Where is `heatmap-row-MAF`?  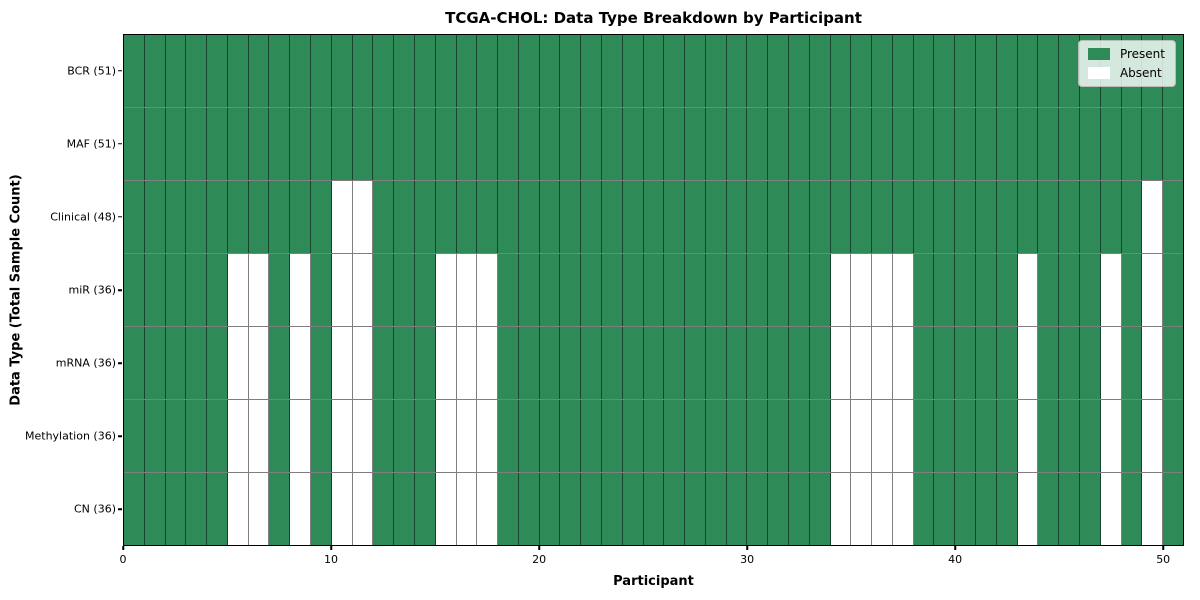 heatmap-row-MAF is located at coordinates (653, 144).